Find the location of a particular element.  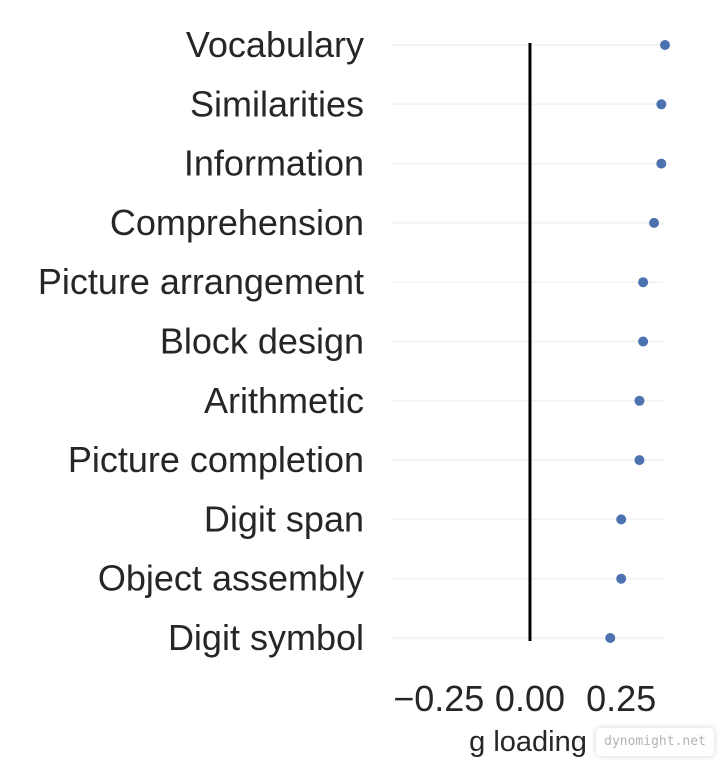

x-tick-label: 0.25 is located at coordinates (621, 698).